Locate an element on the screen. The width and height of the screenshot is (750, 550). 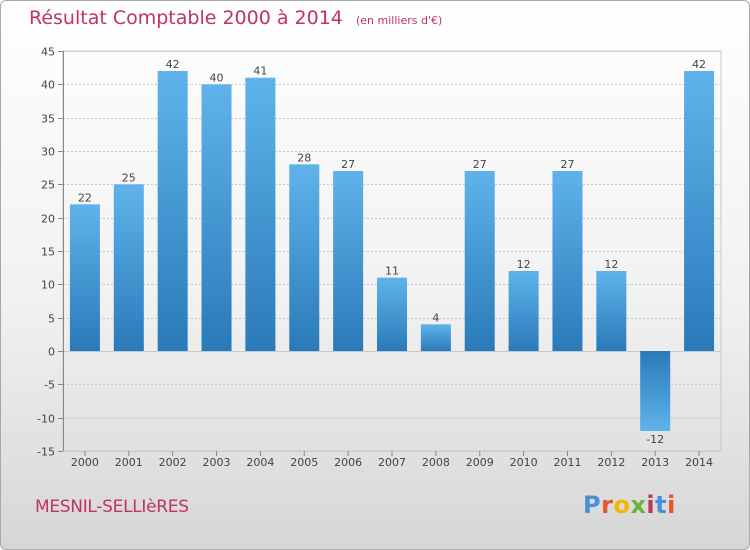
x-tick-label: 2011 is located at coordinates (567, 462).